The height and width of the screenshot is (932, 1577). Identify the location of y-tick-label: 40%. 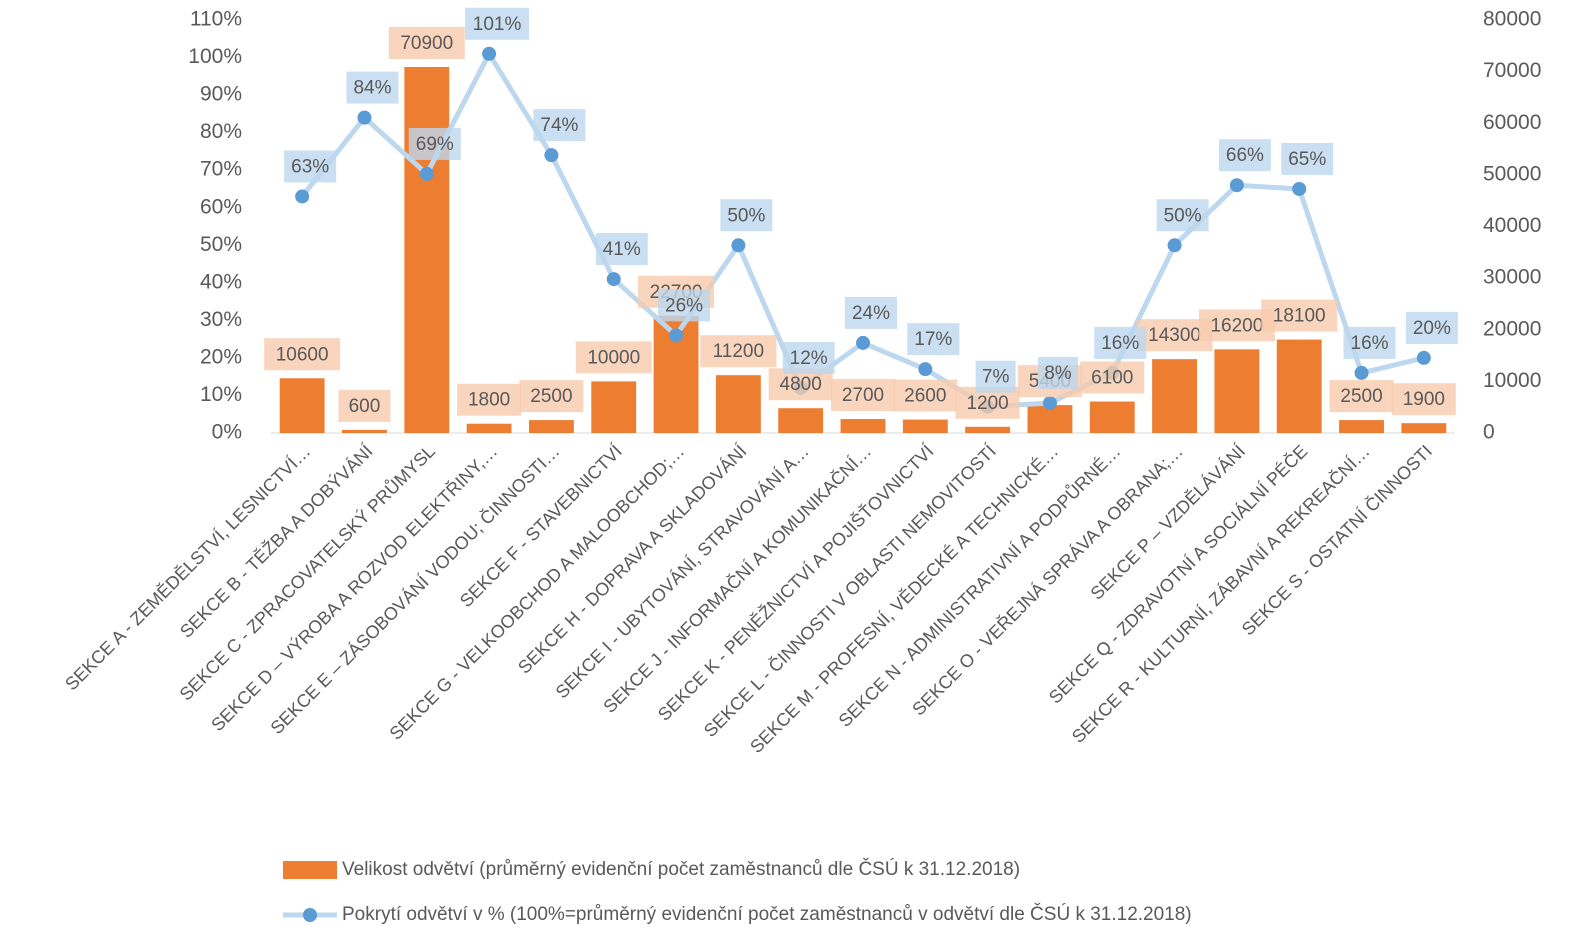
(221, 281).